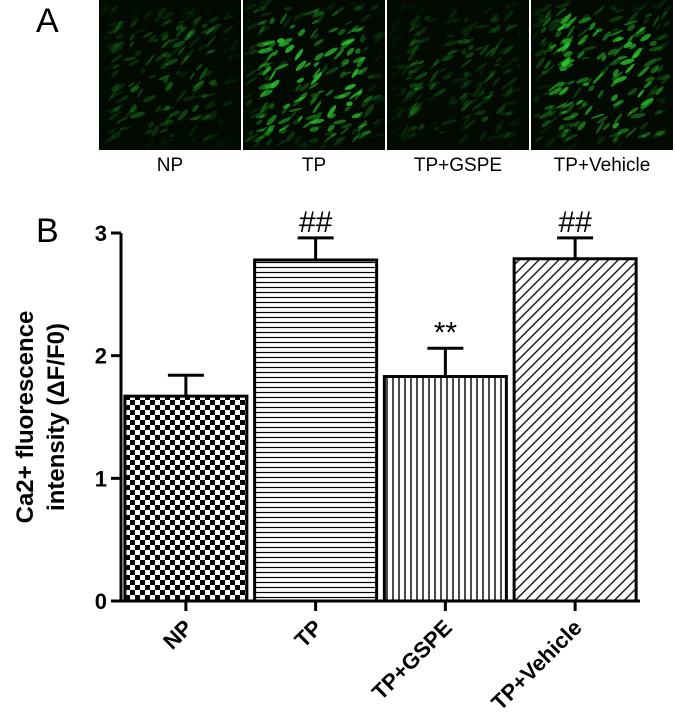 The height and width of the screenshot is (728, 675). I want to click on micrograph-label: TP+GSPE, so click(458, 165).